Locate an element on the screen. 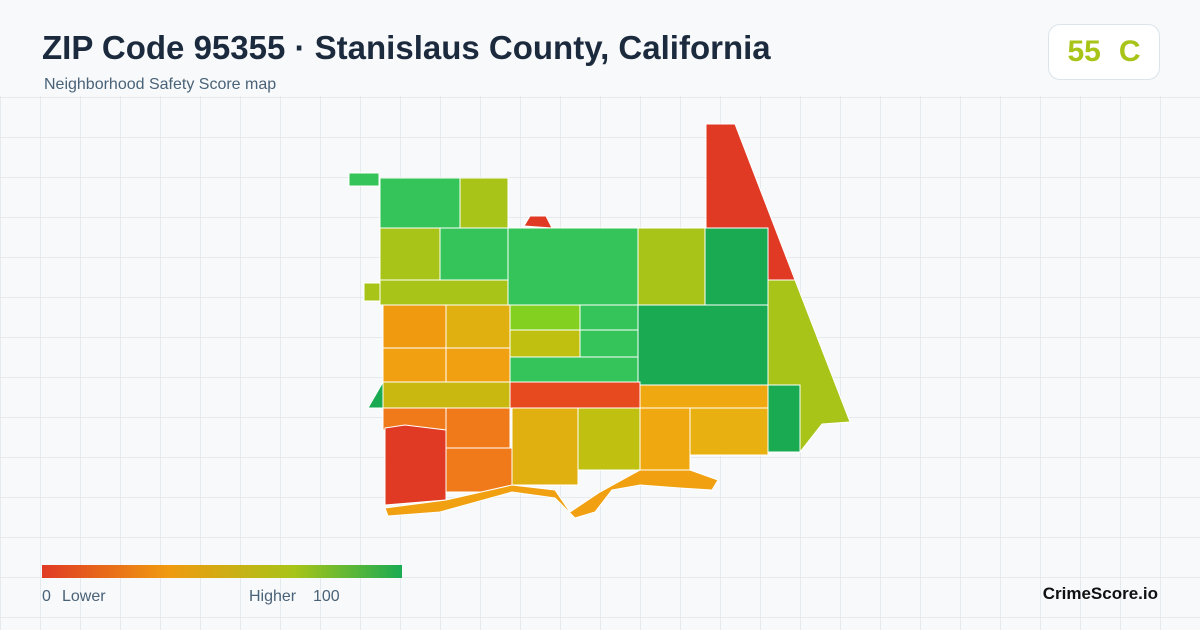  legend-max-label: Higher is located at coordinates (273, 596).